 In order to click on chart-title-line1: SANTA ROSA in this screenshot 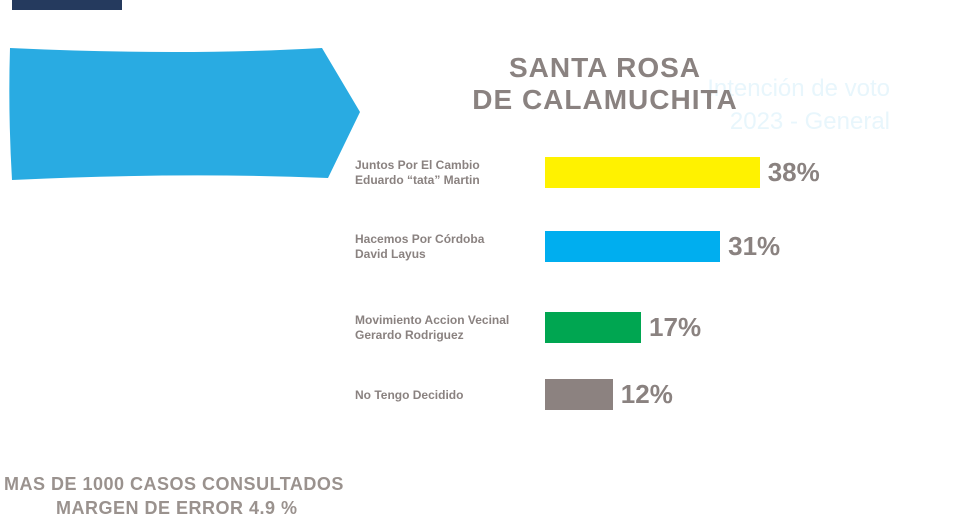, I will do `click(605, 67)`.